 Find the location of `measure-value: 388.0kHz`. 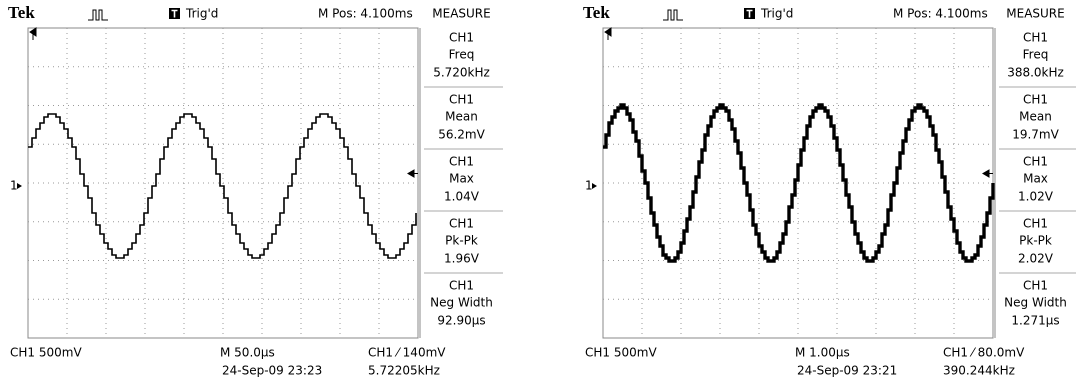

measure-value: 388.0kHz is located at coordinates (1035, 73).